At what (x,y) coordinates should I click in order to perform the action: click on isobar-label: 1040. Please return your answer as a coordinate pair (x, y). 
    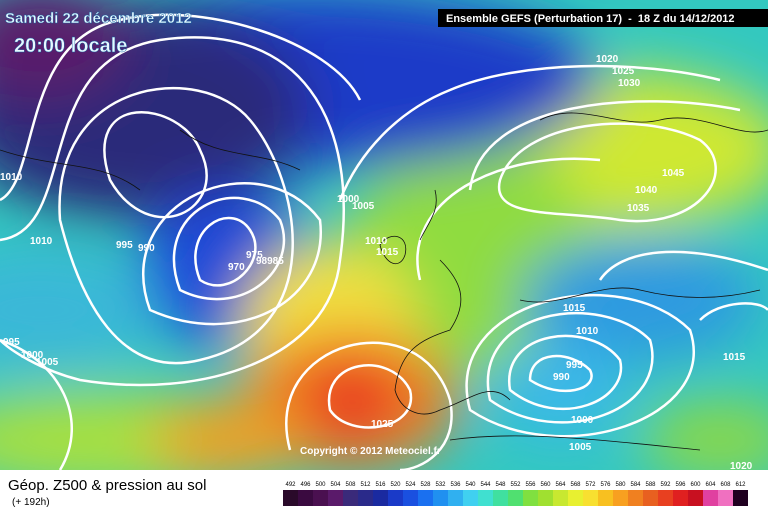
    Looking at the image, I should click on (646, 190).